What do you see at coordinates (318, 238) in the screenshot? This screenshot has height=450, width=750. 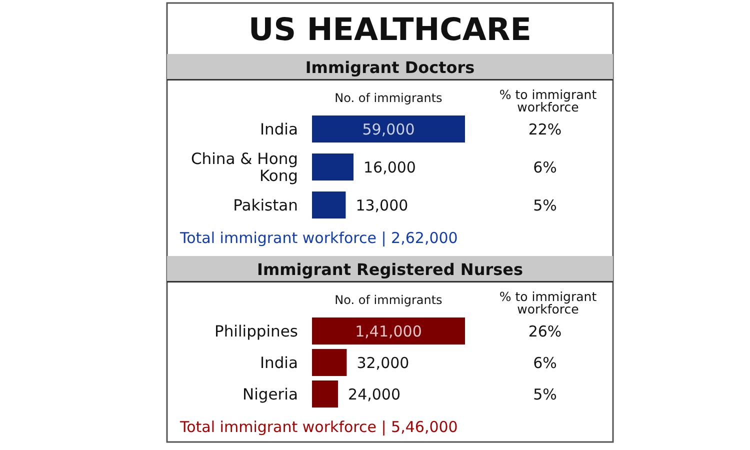 I see `text: Total immigrant workforce | 2,62,000` at bounding box center [318, 238].